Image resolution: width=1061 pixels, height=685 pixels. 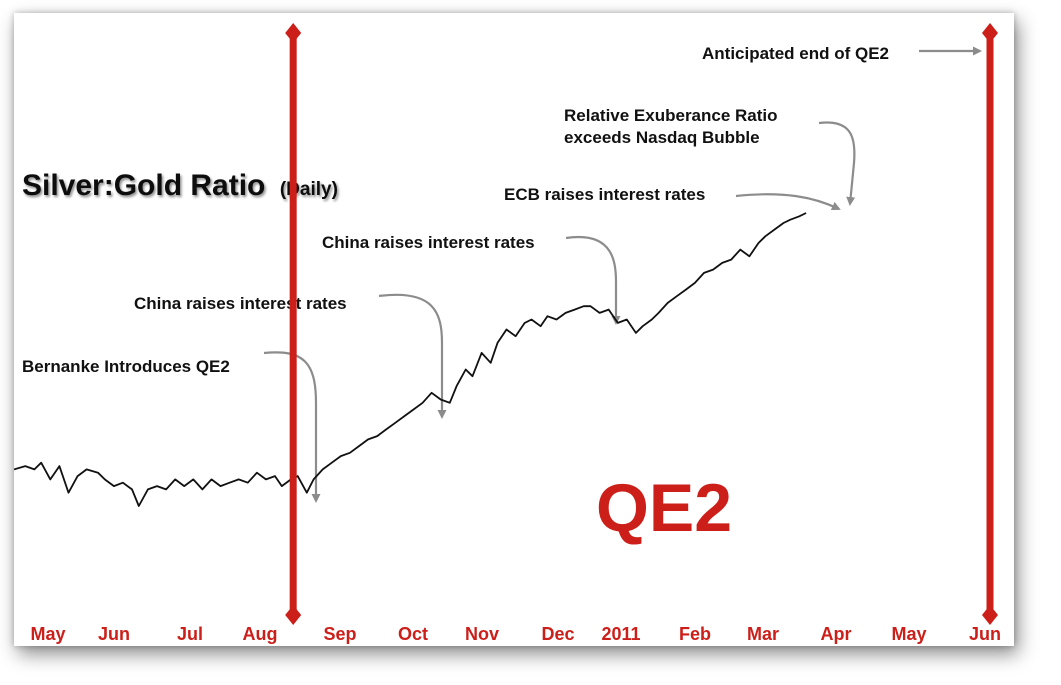 I want to click on x-tick-label: Apr, so click(x=836, y=634).